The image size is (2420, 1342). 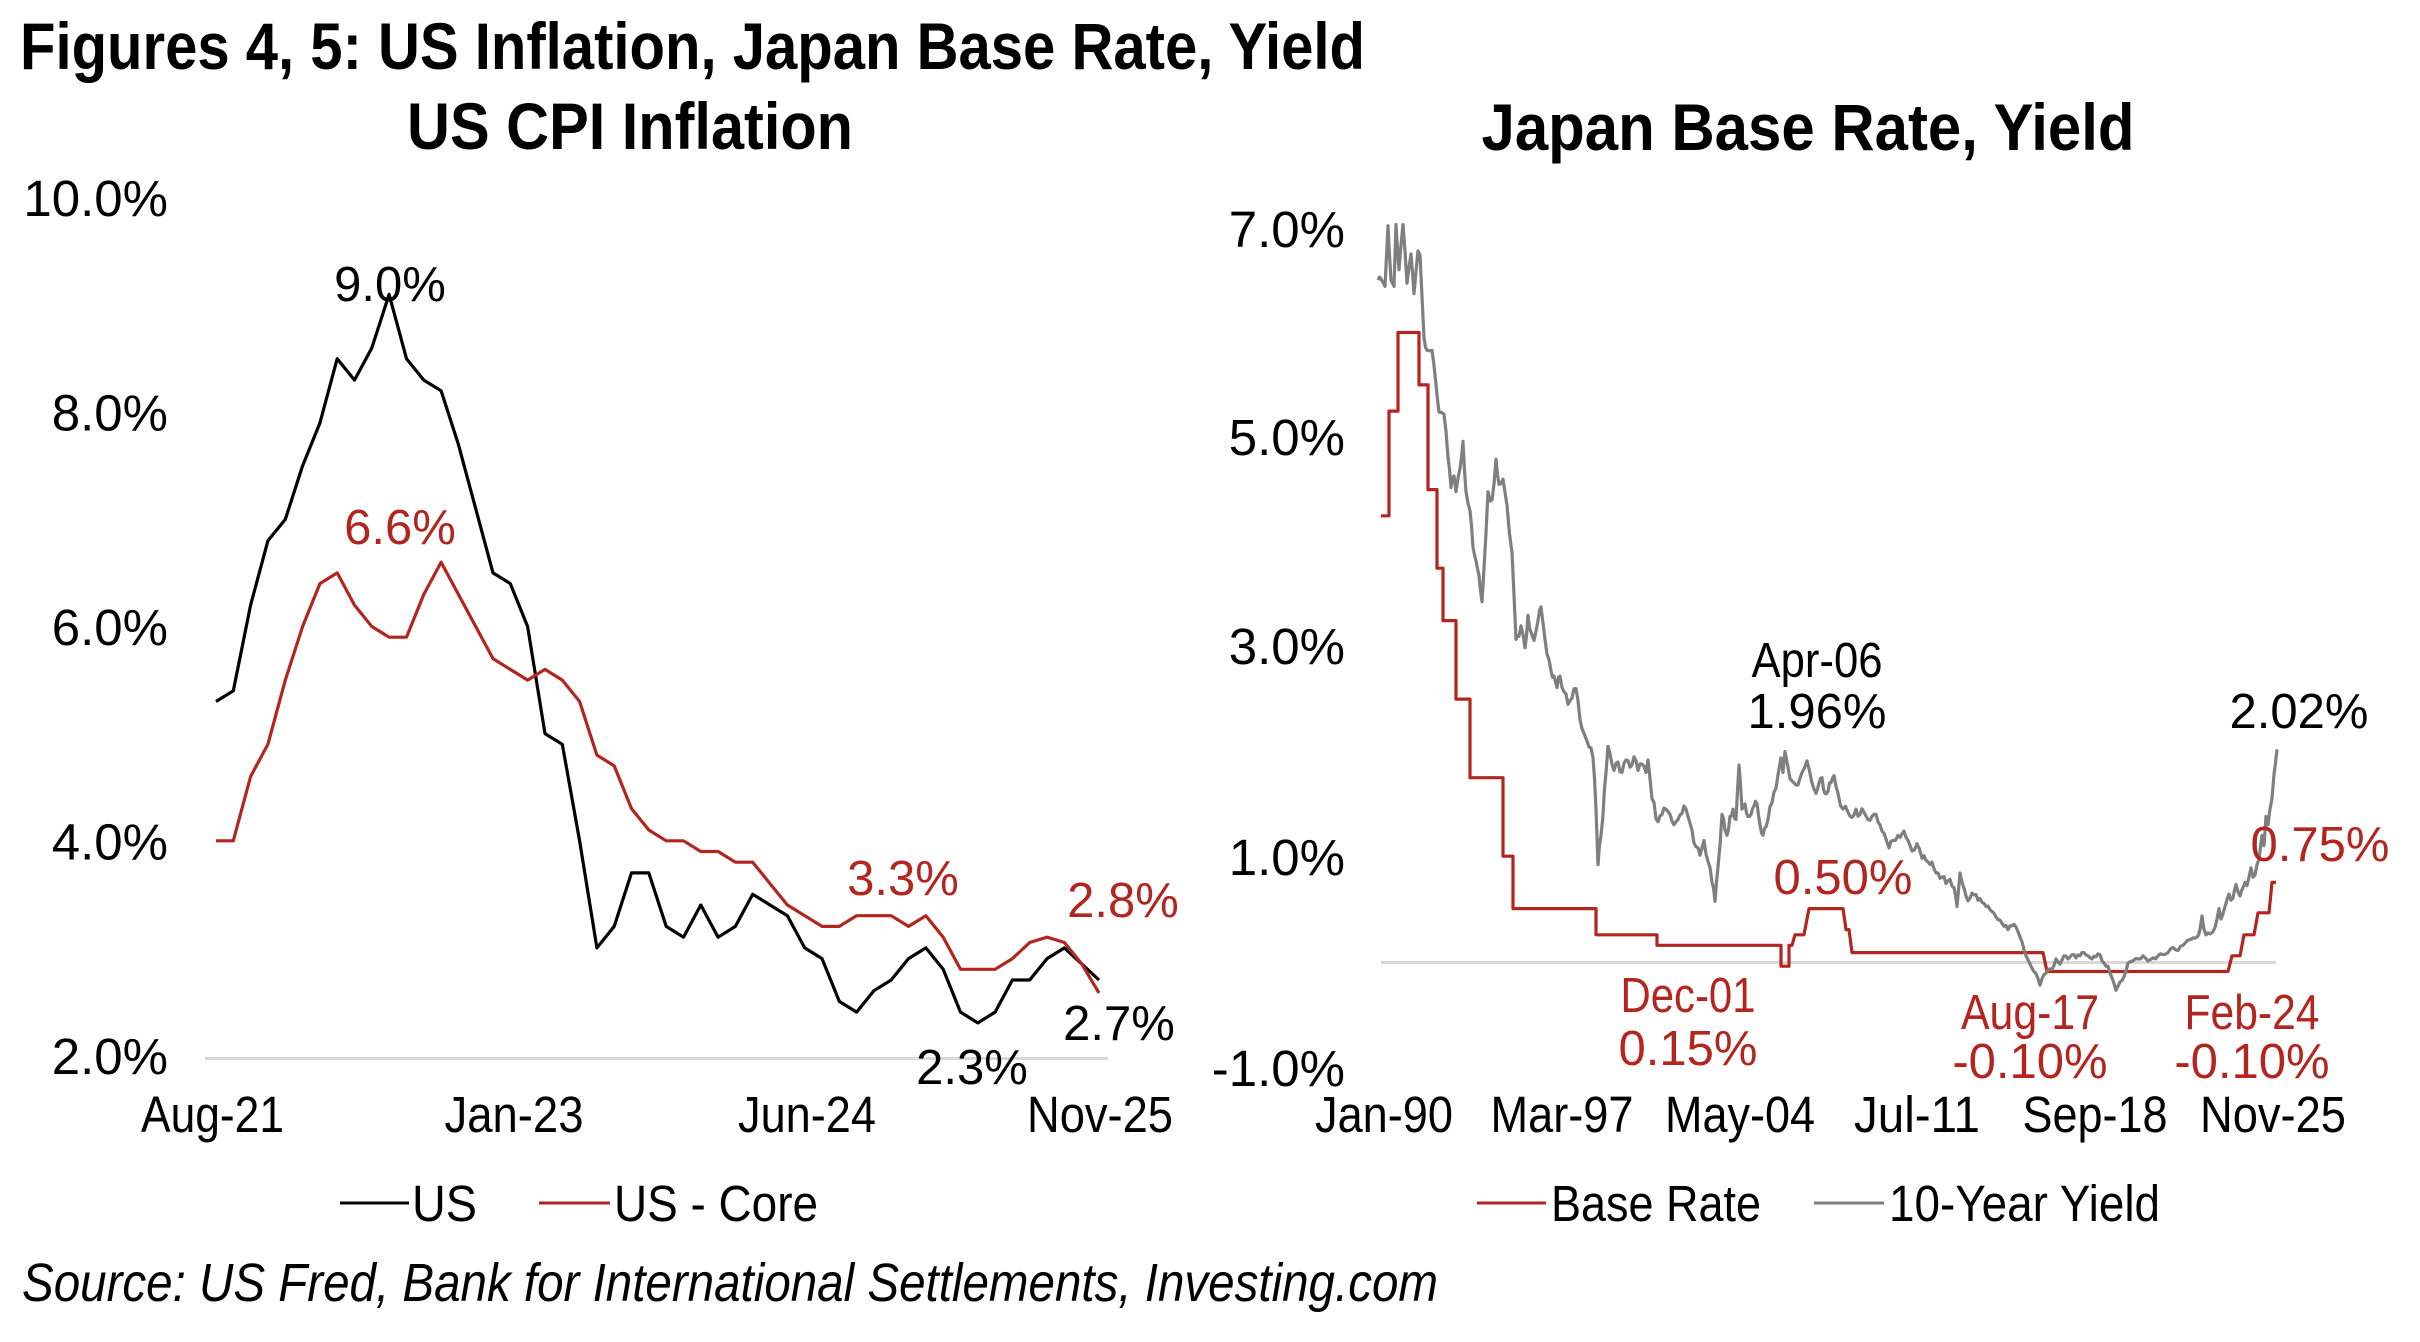 I want to click on svg-text: Mar-97, so click(x=1562, y=1114).